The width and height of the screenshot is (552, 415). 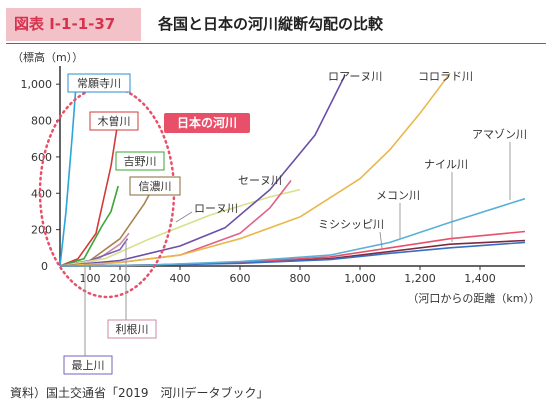 I want to click on label-box-常願寺川, so click(x=99, y=83).